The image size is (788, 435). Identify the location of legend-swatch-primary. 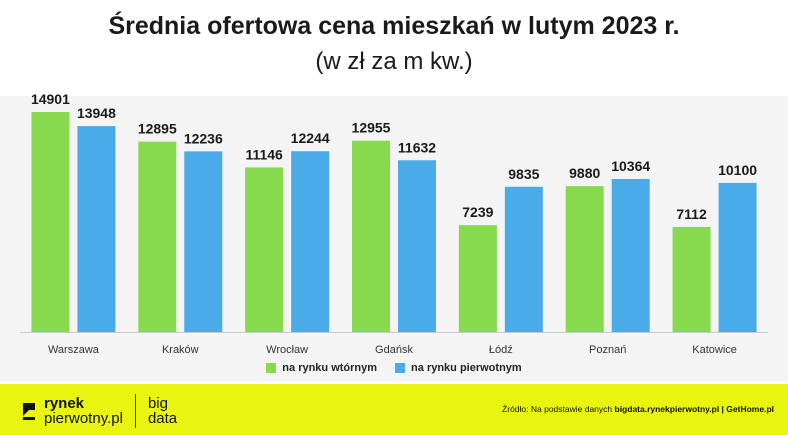
(400, 368).